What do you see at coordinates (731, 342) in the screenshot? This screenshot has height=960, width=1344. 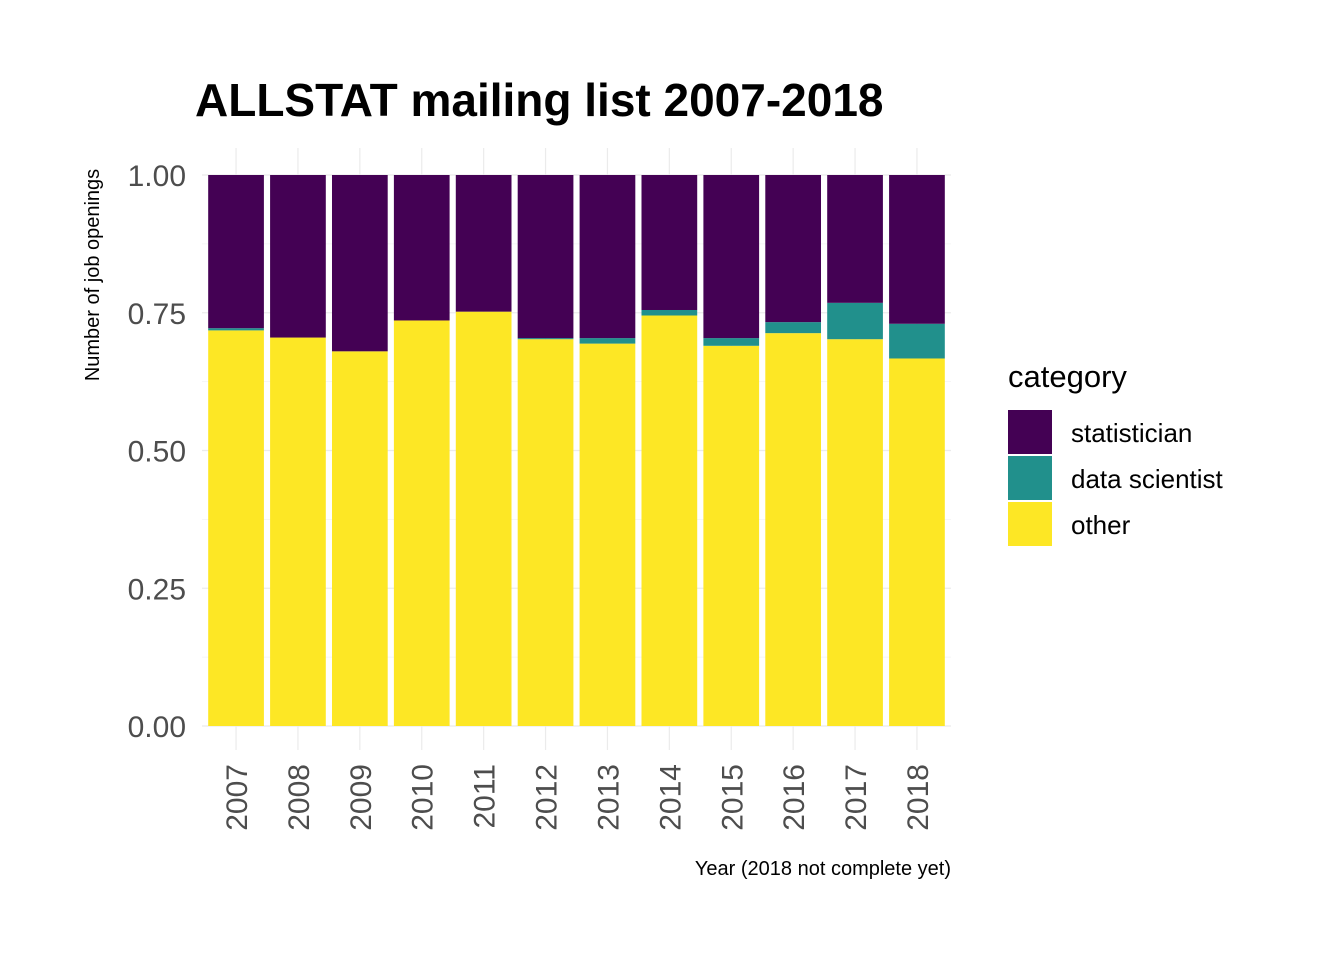 I see `bar-data-scientist-2015` at bounding box center [731, 342].